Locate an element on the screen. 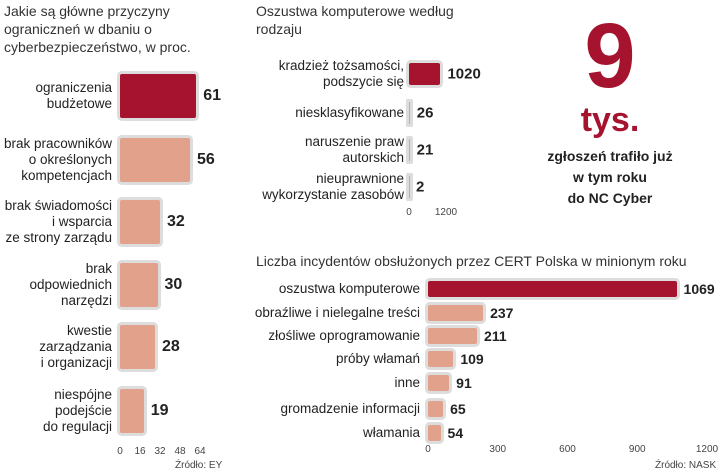 The height and width of the screenshot is (476, 720). source: Źródło: EY is located at coordinates (199, 465).